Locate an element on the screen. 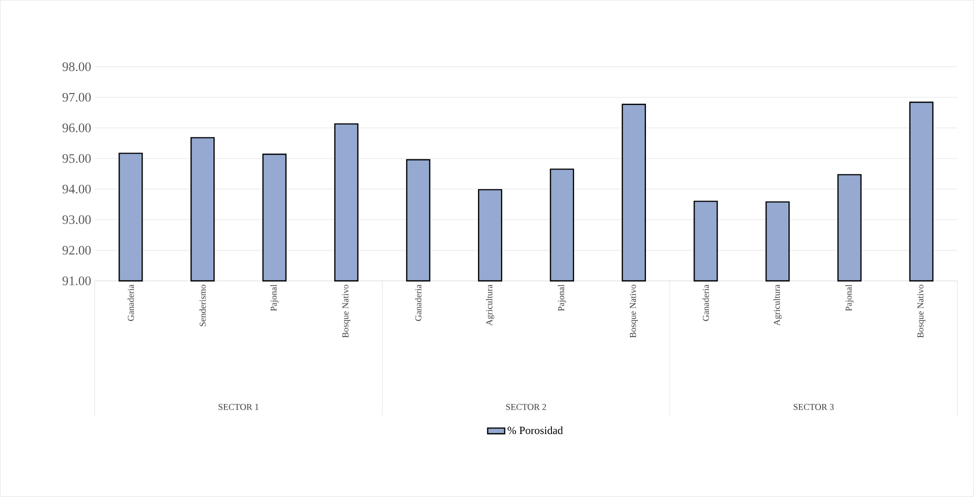 The width and height of the screenshot is (974, 497). y-tick-label: 95.00 is located at coordinates (76, 159).